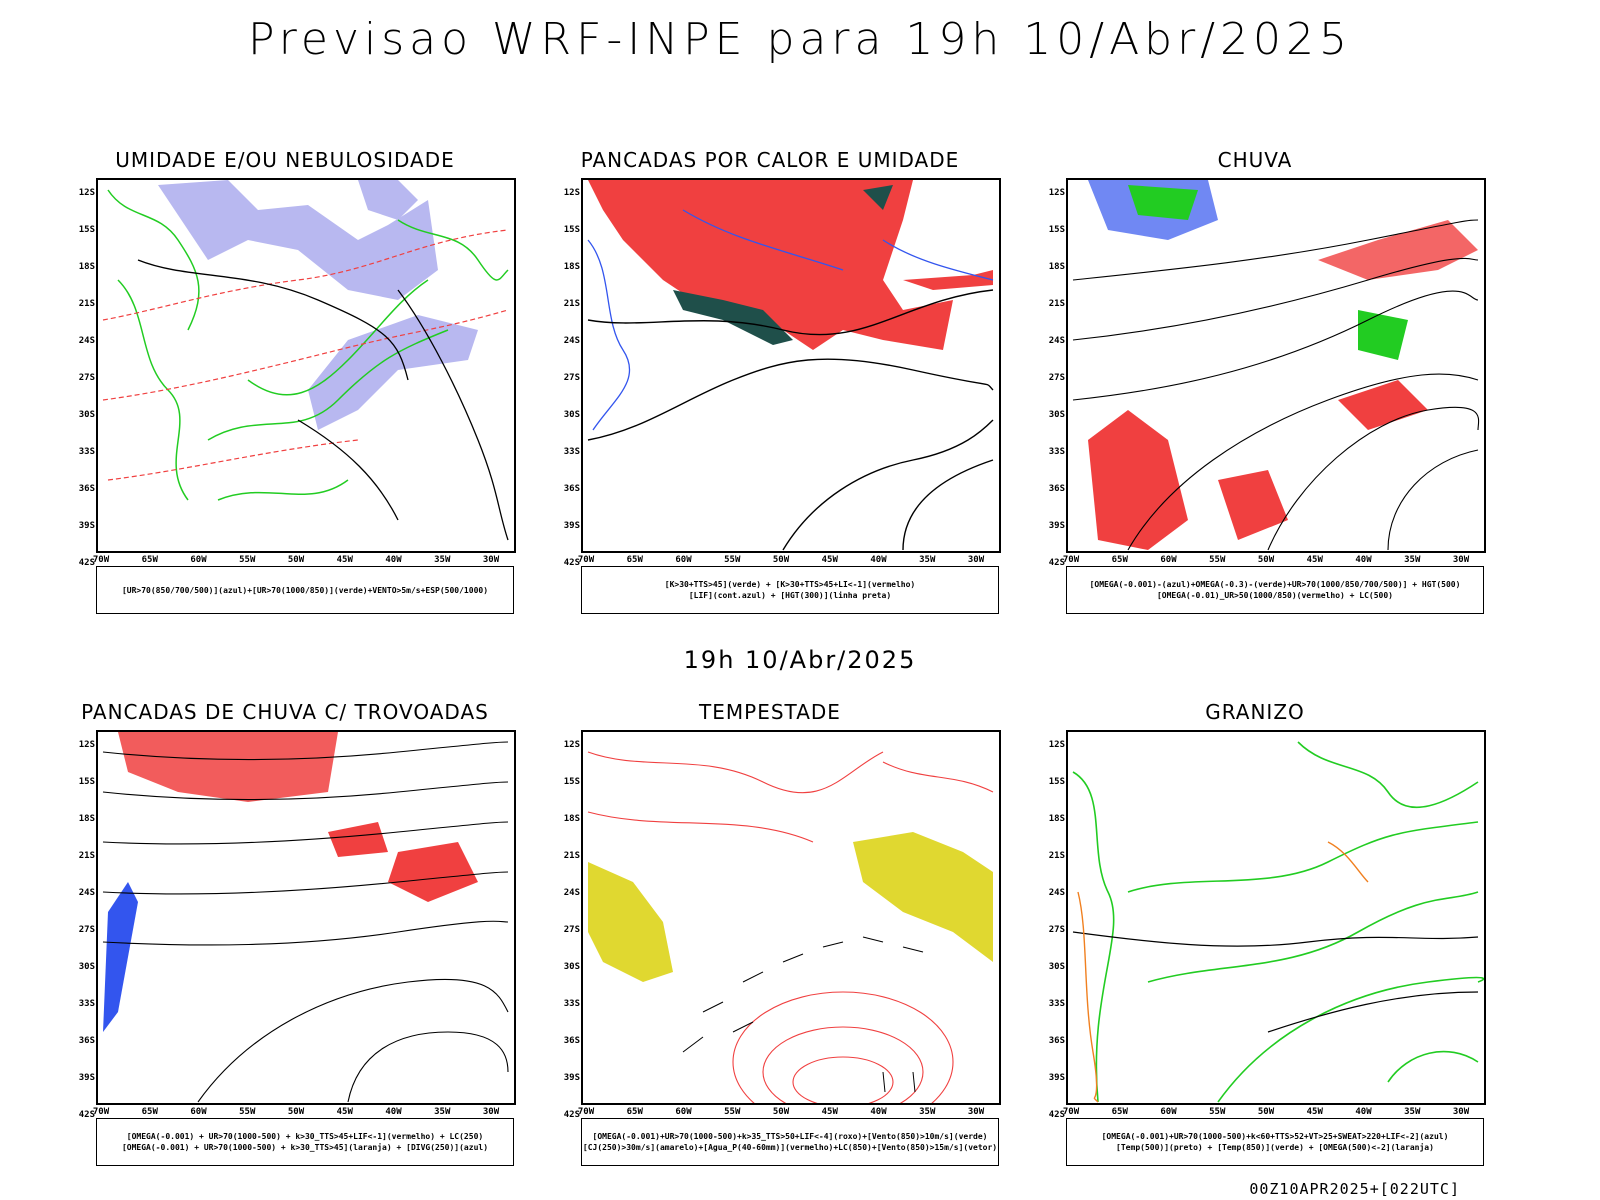 The height and width of the screenshot is (1200, 1600). I want to click on instability-area-green, so click(878, 197).